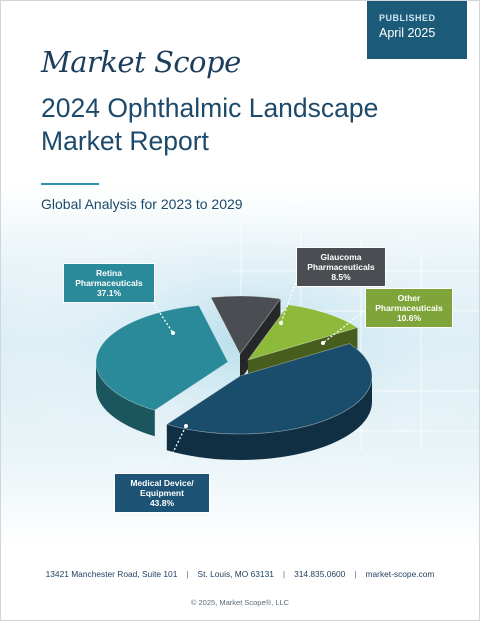  Describe the element at coordinates (400, 574) in the screenshot. I see `footer-website: market-scope.com` at that location.